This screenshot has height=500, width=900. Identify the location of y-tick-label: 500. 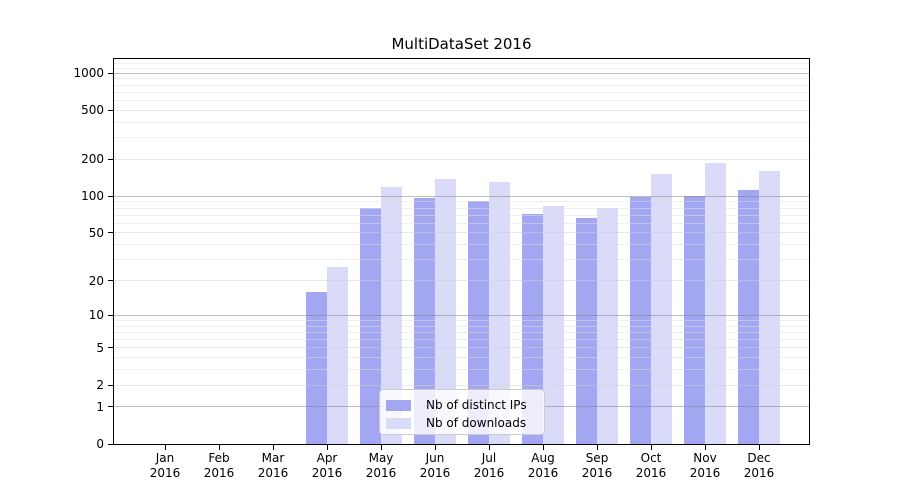
(92, 110).